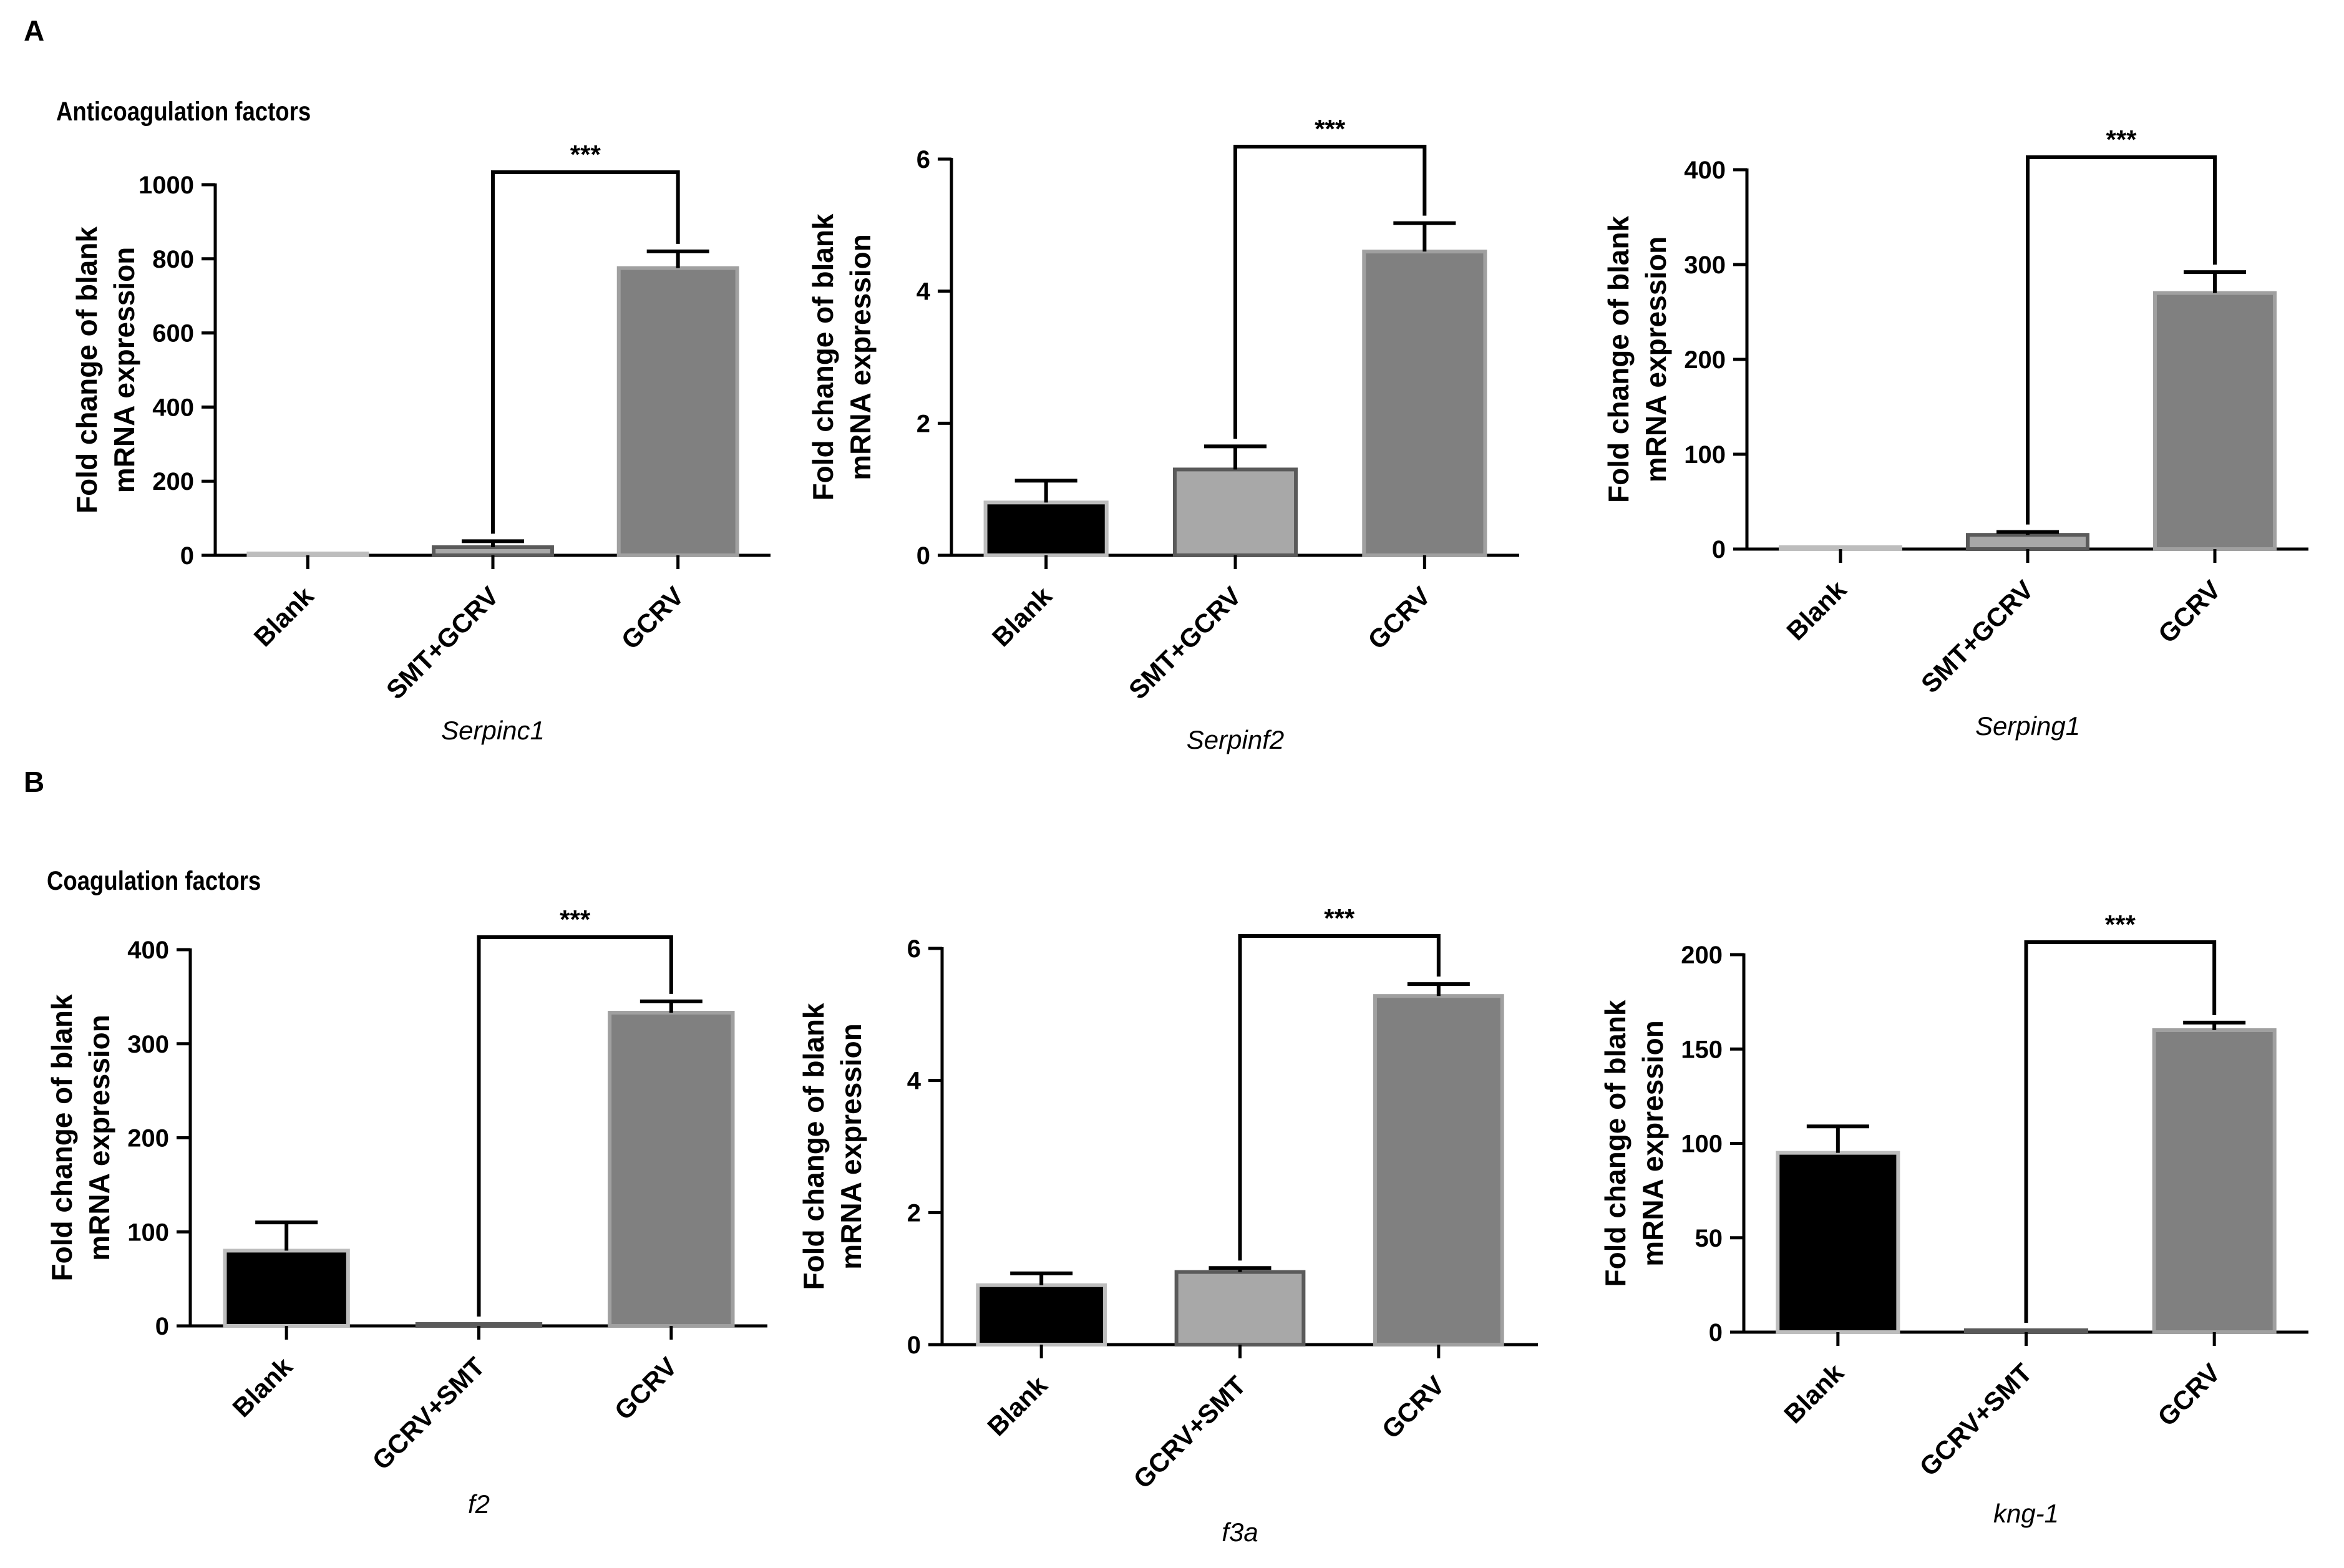 Image resolution: width=2344 pixels, height=1568 pixels. What do you see at coordinates (34, 782) in the screenshot?
I see `panel-label-b: B` at bounding box center [34, 782].